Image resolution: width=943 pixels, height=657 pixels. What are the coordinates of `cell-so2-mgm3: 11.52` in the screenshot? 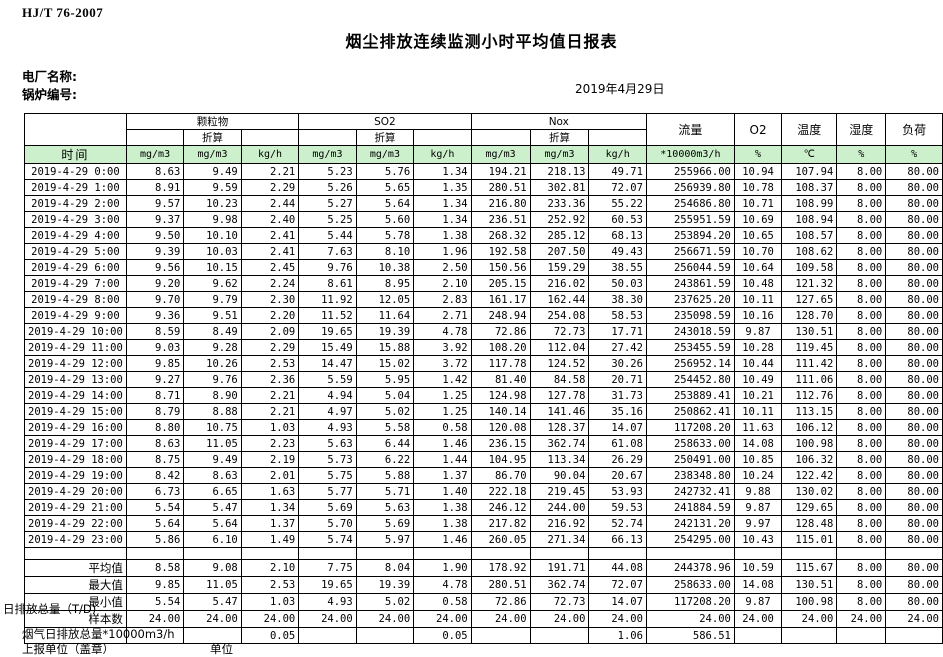 It's located at (327, 315).